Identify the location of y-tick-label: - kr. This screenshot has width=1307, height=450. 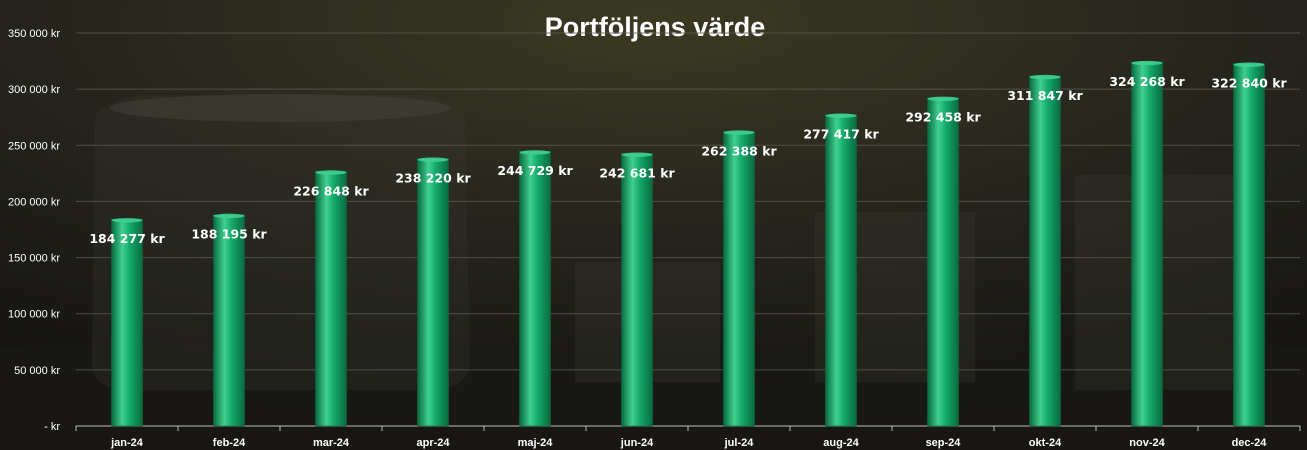
(52, 427).